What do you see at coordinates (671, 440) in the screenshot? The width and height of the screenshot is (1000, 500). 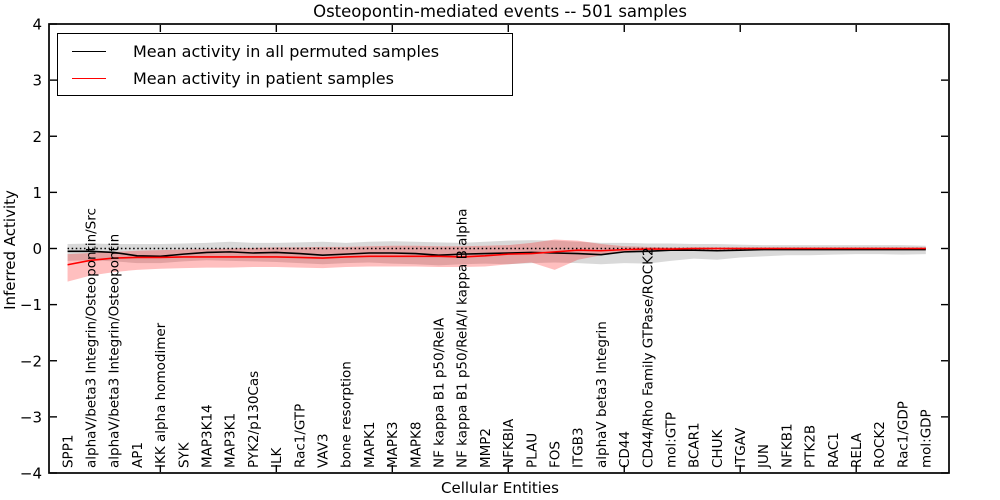 I see `category-label: mol:GTP` at bounding box center [671, 440].